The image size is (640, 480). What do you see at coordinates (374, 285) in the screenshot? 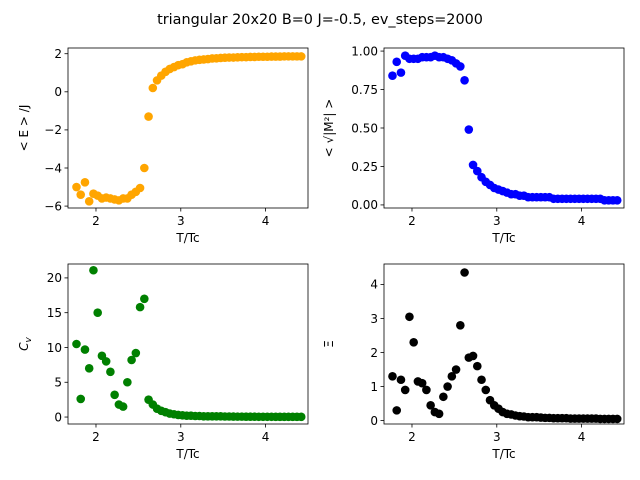
I see `y-tick-label: 4` at bounding box center [374, 285].